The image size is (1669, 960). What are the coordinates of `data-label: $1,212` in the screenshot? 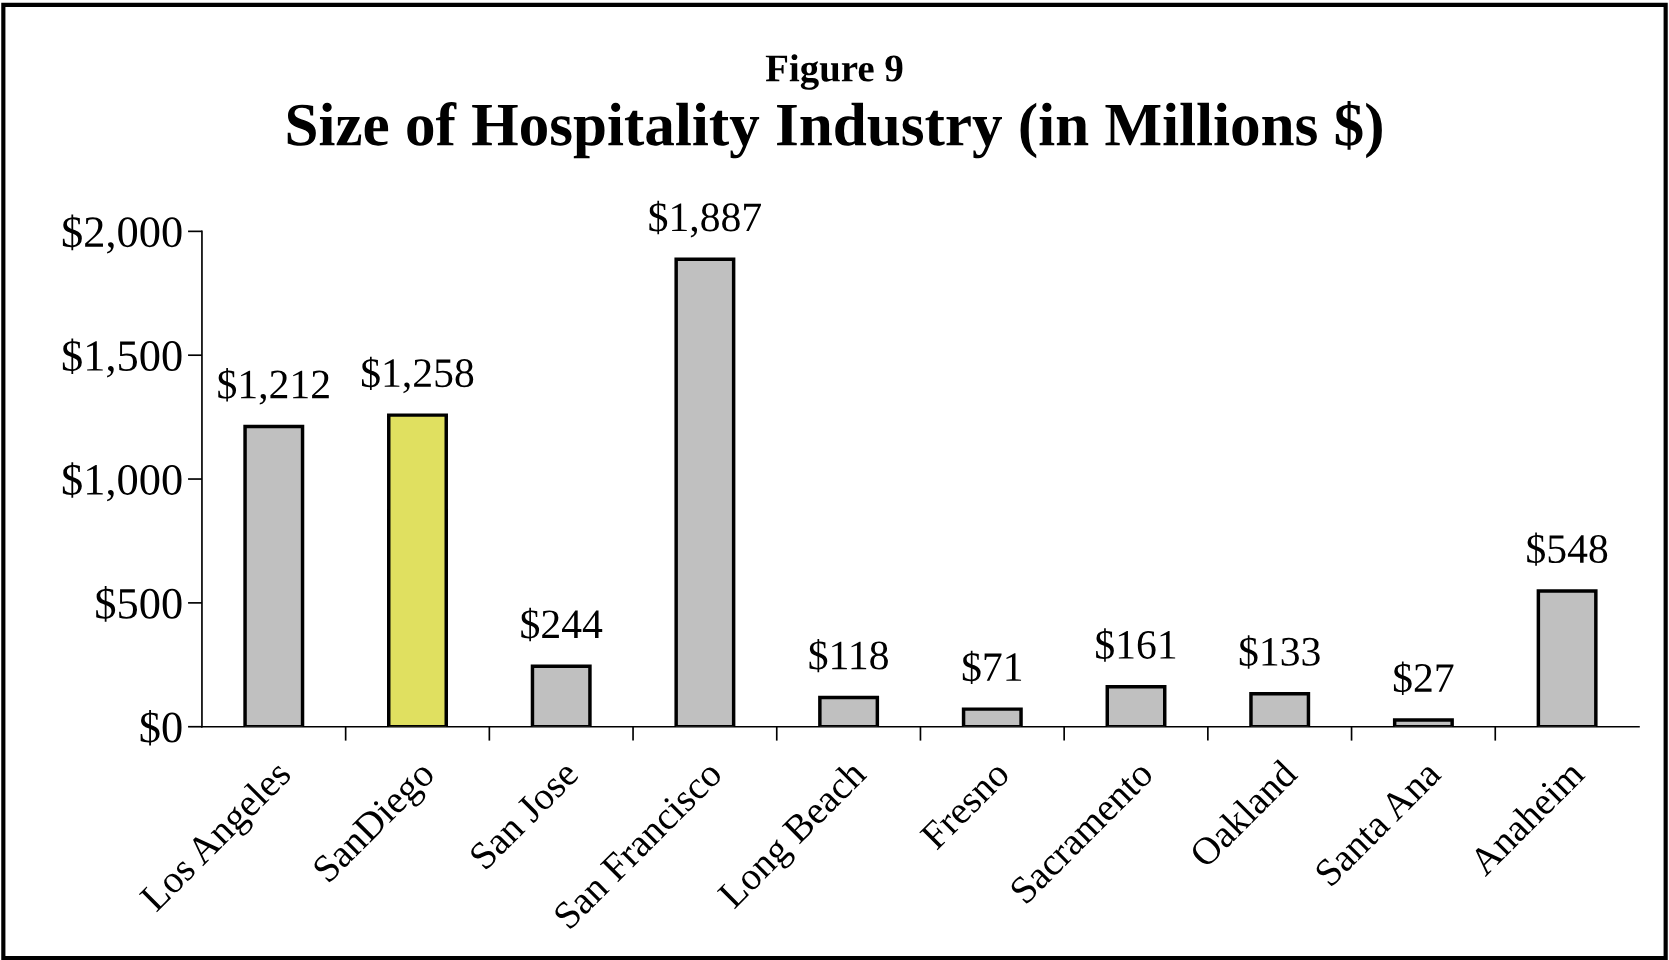 It's located at (273, 386).